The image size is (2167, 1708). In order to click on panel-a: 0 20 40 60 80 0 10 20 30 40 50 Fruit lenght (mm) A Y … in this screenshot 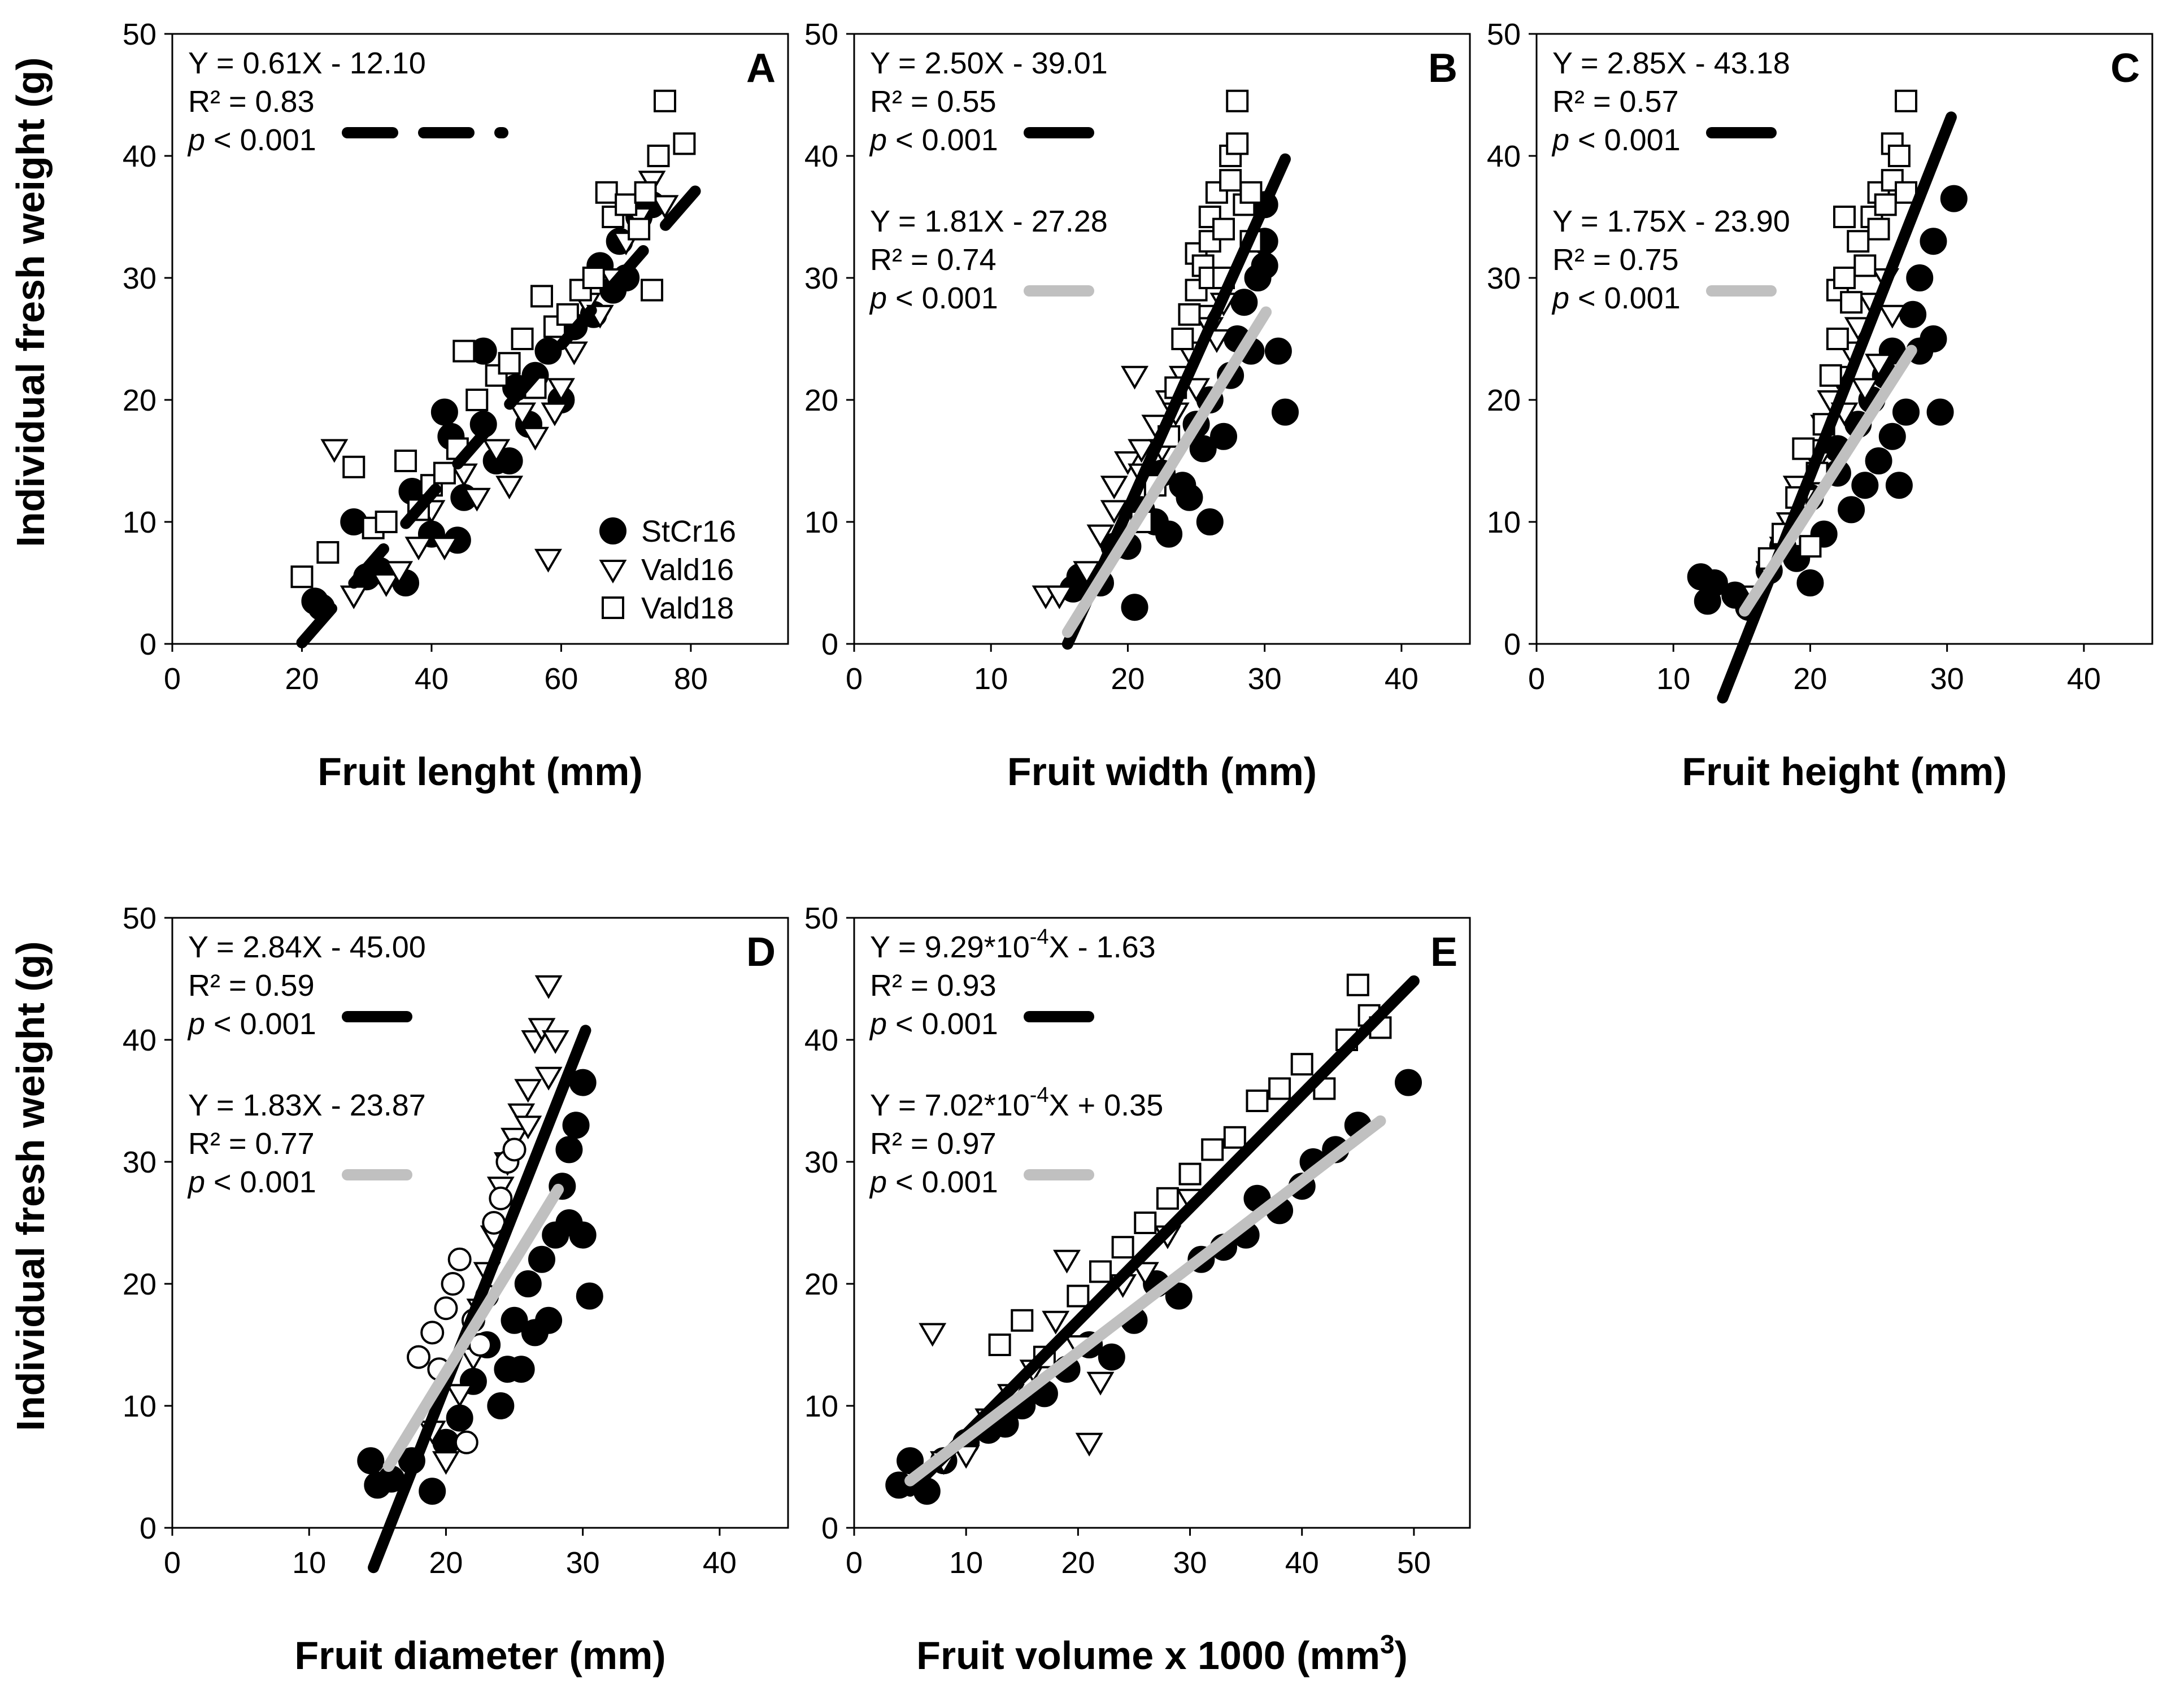, I will do `click(456, 406)`.